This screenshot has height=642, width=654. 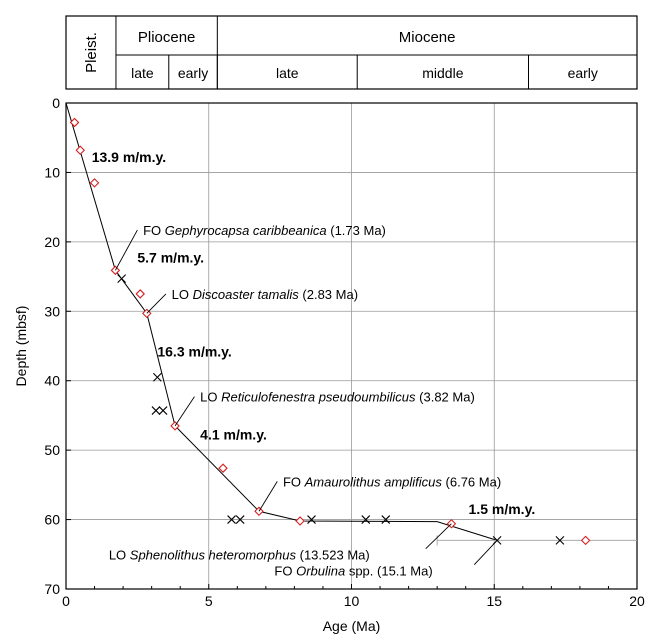 What do you see at coordinates (445, 397) in the screenshot?
I see `annotation-age: (3.82 Ma)` at bounding box center [445, 397].